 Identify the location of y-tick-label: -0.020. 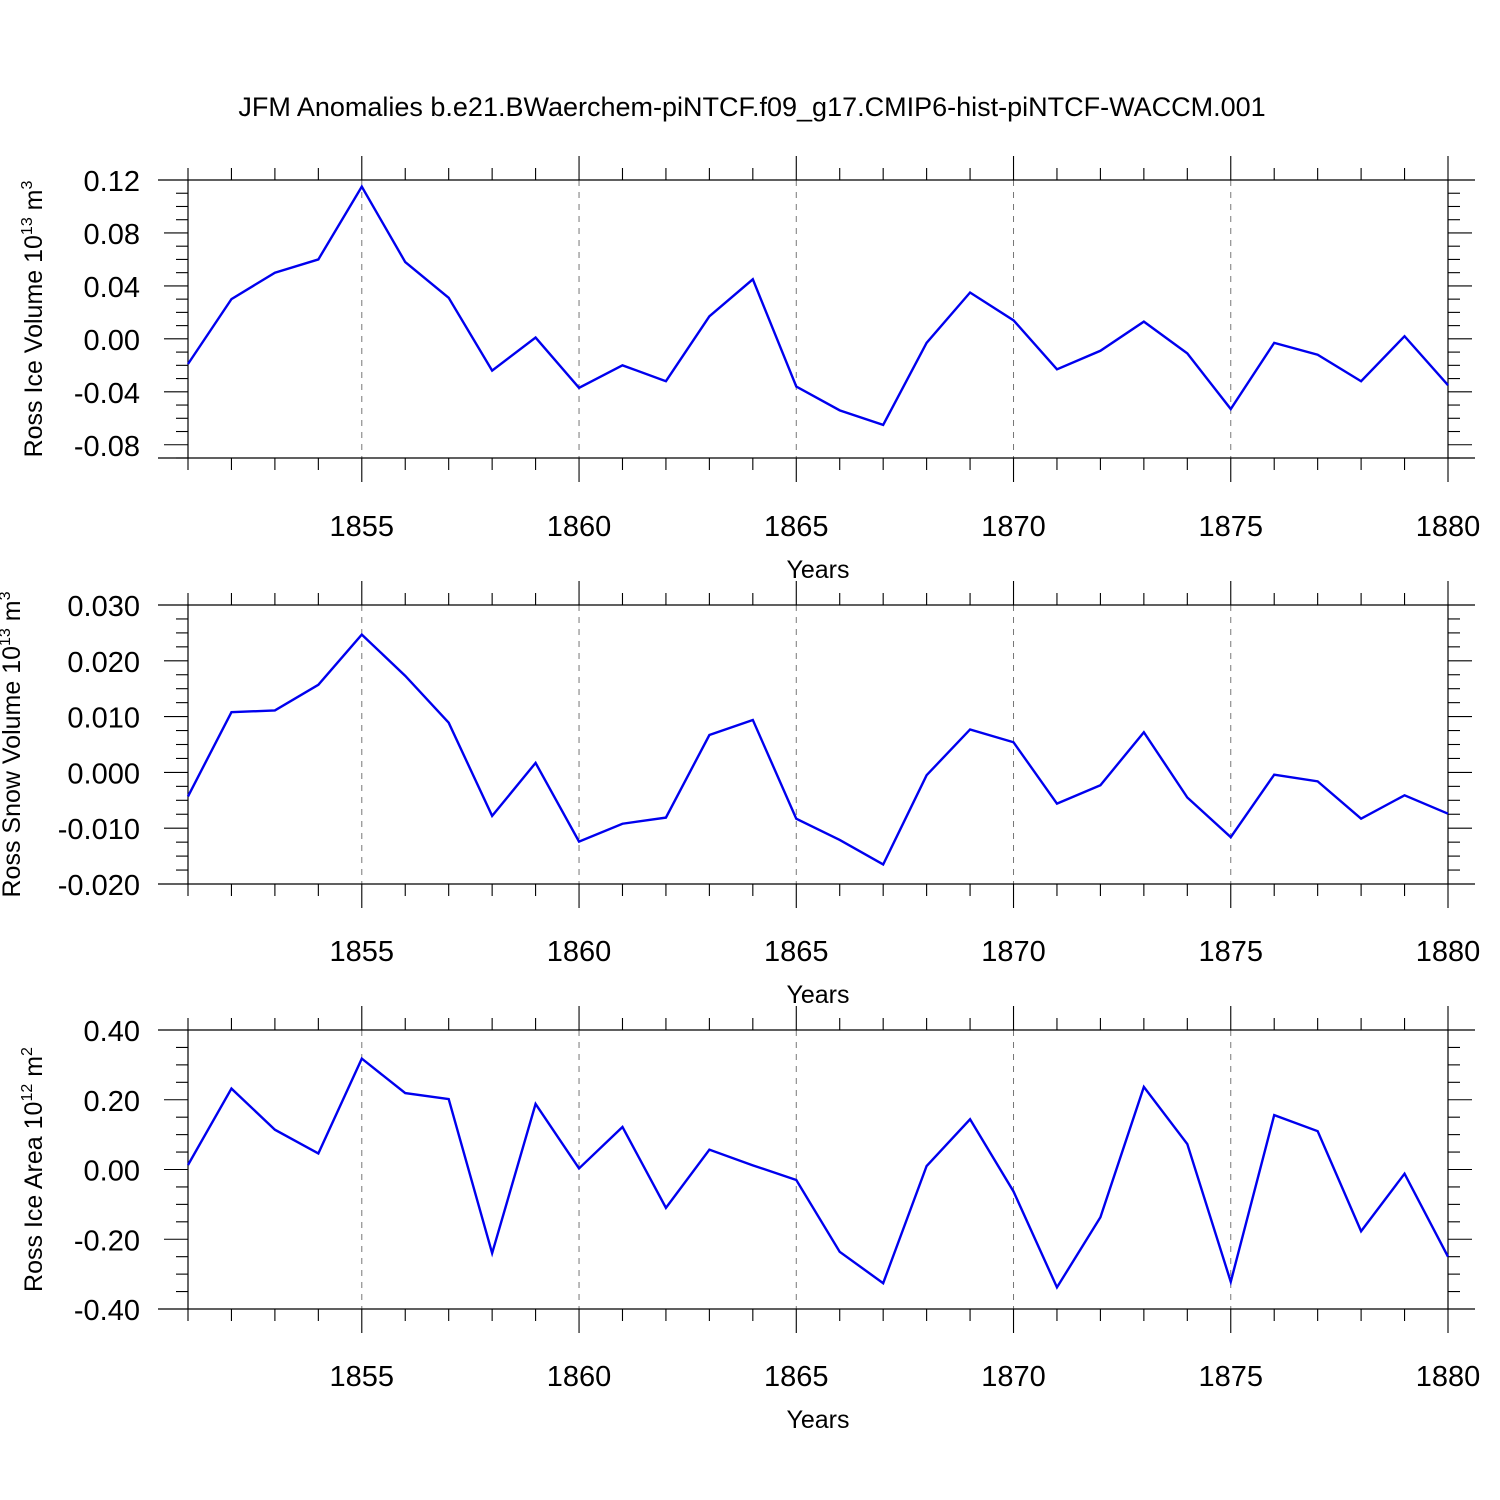
(99, 886).